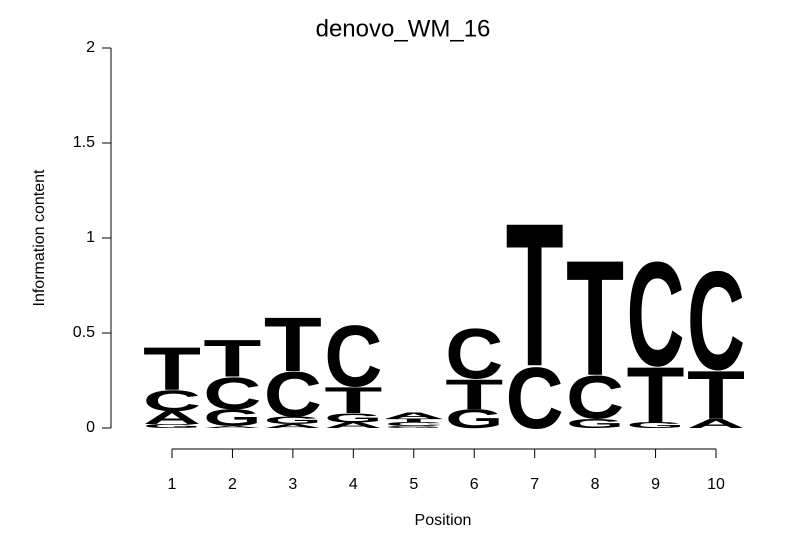 The width and height of the screenshot is (806, 559). I want to click on x-tick-label: 4, so click(353, 484).